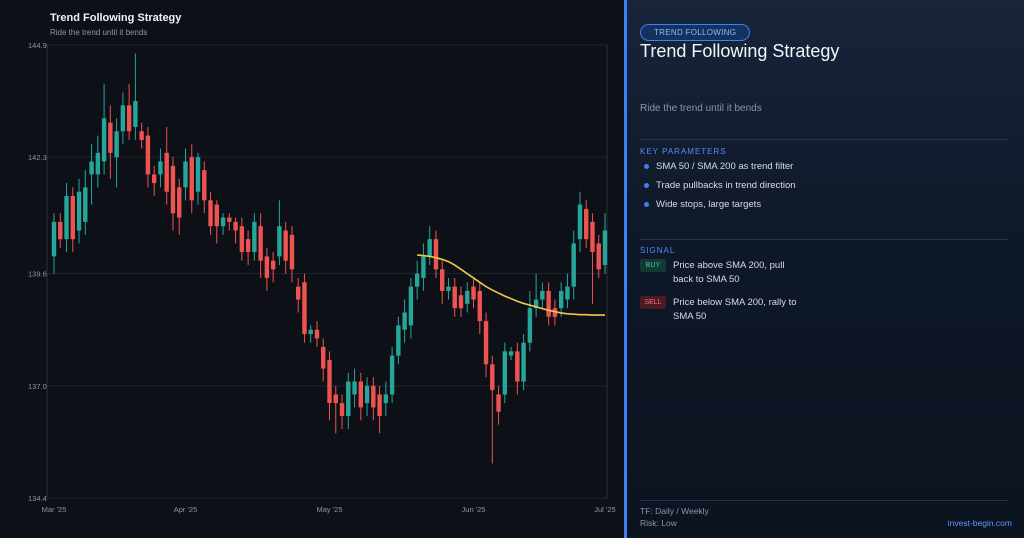  Describe the element at coordinates (695, 32) in the screenshot. I see `badge: TREND FOLLOWING` at that location.